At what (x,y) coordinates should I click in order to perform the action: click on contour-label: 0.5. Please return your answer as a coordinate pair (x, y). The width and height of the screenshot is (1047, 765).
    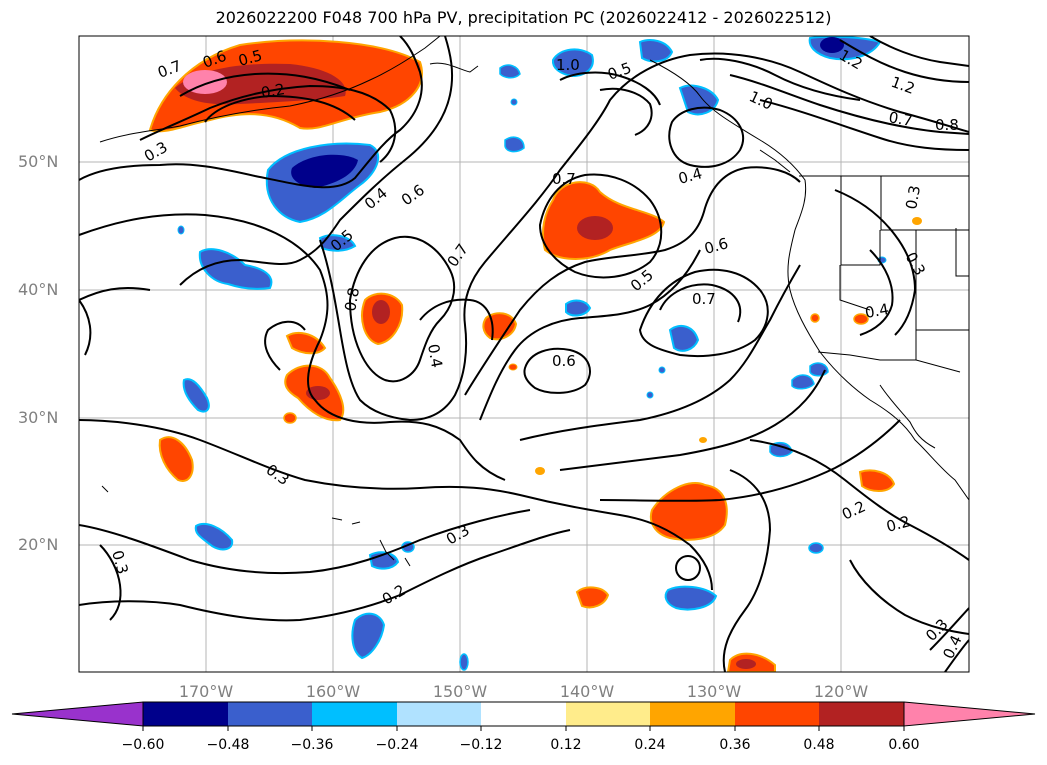
    Looking at the image, I should click on (250, 58).